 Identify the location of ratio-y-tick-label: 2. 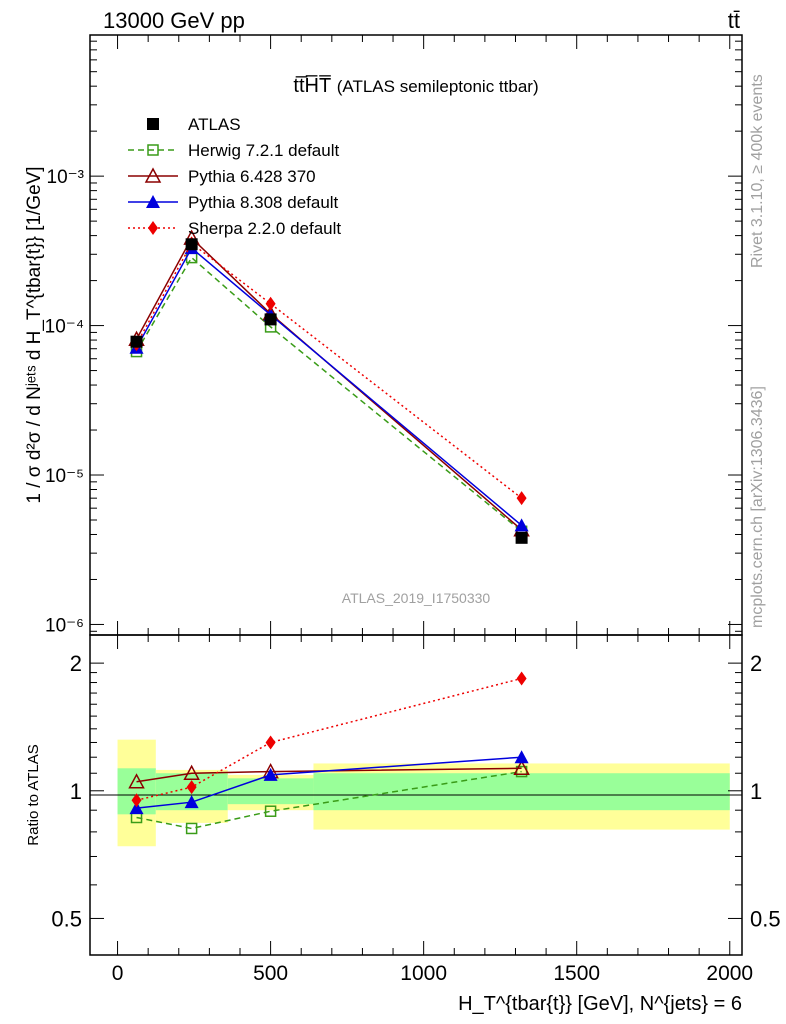
(76, 663).